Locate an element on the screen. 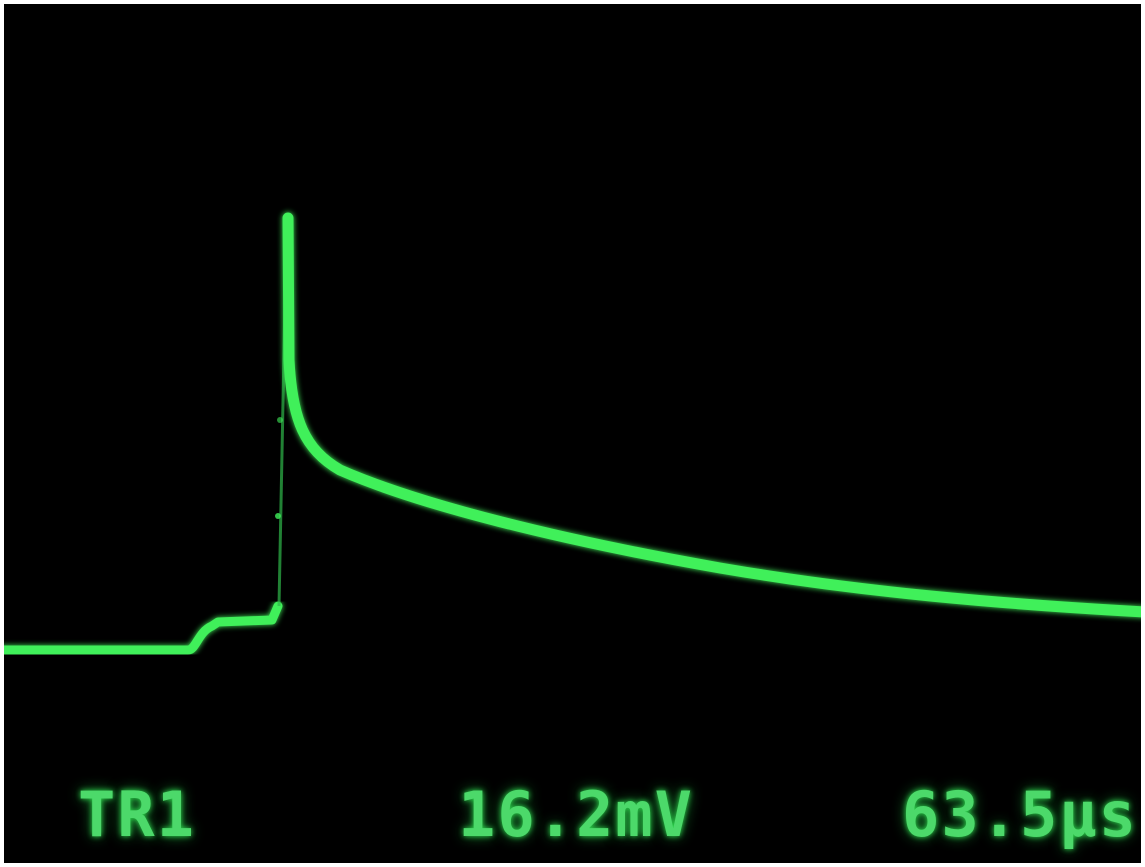 Image resolution: width=1145 pixels, height=867 pixels. time-readout: 63.5µs is located at coordinates (1020, 814).